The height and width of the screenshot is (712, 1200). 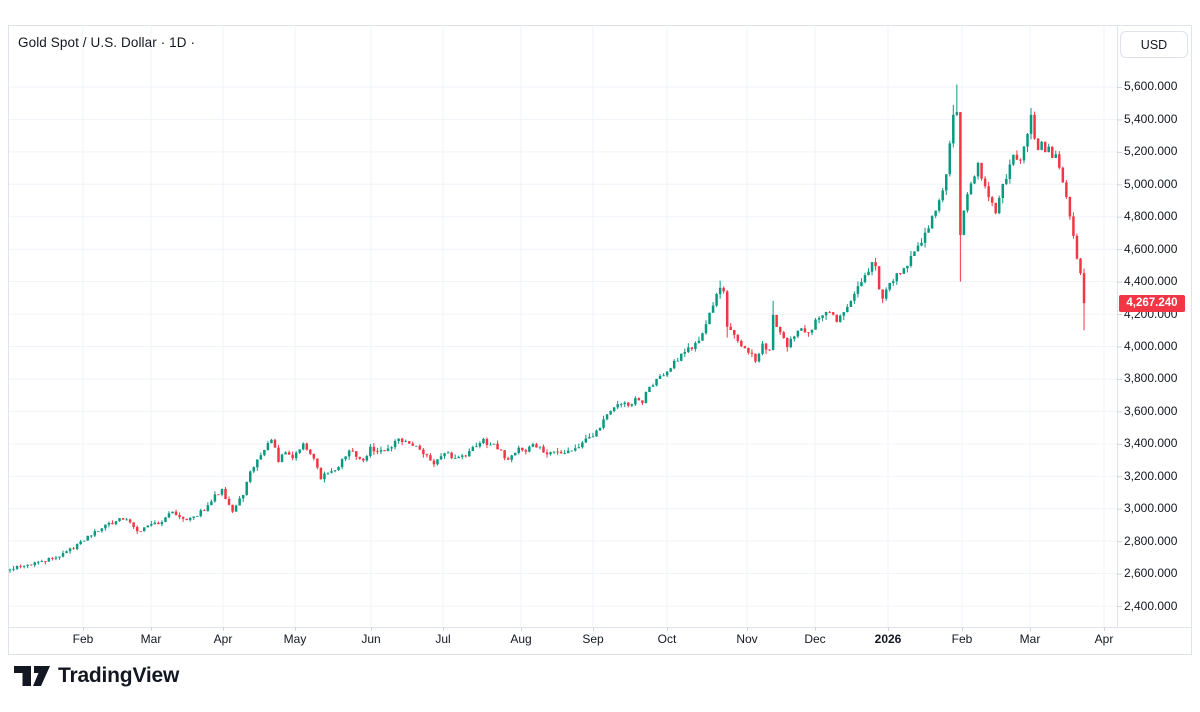 I want to click on brand-name: TradingView, so click(x=119, y=675).